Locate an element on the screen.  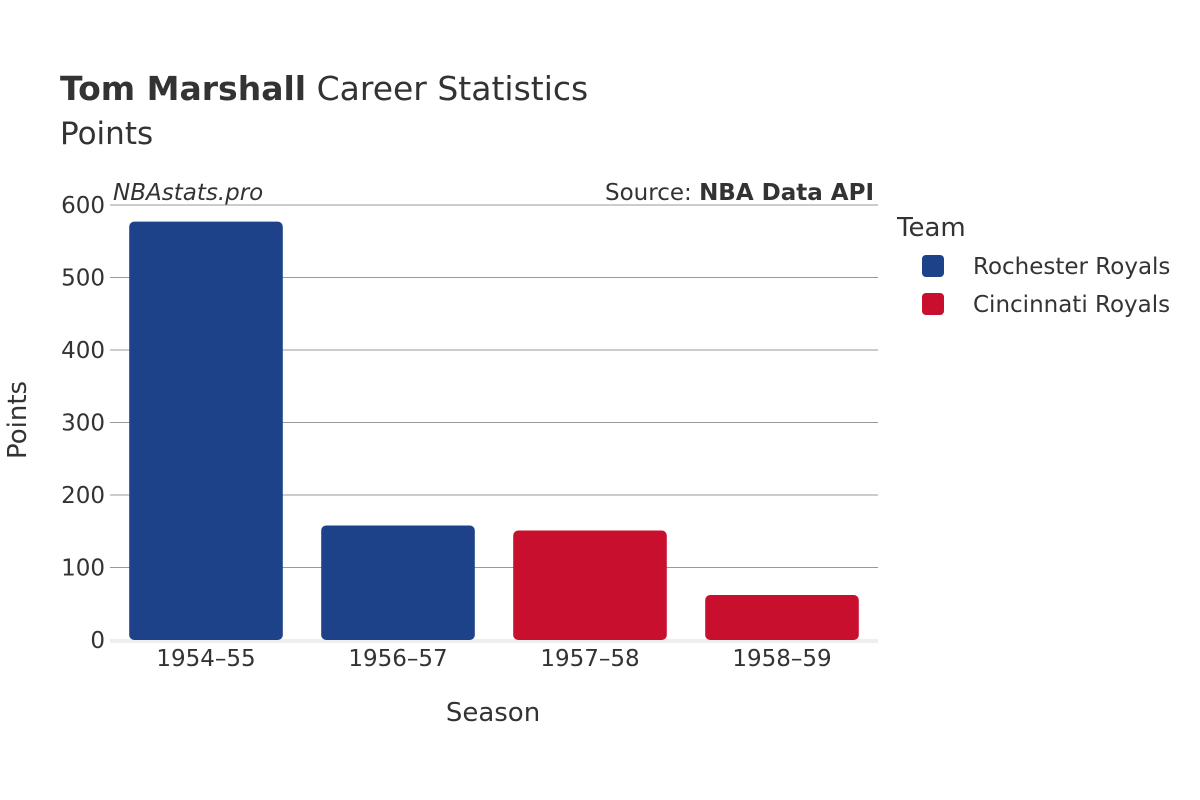
source-credit: Source: NBA Data API is located at coordinates (739, 193).